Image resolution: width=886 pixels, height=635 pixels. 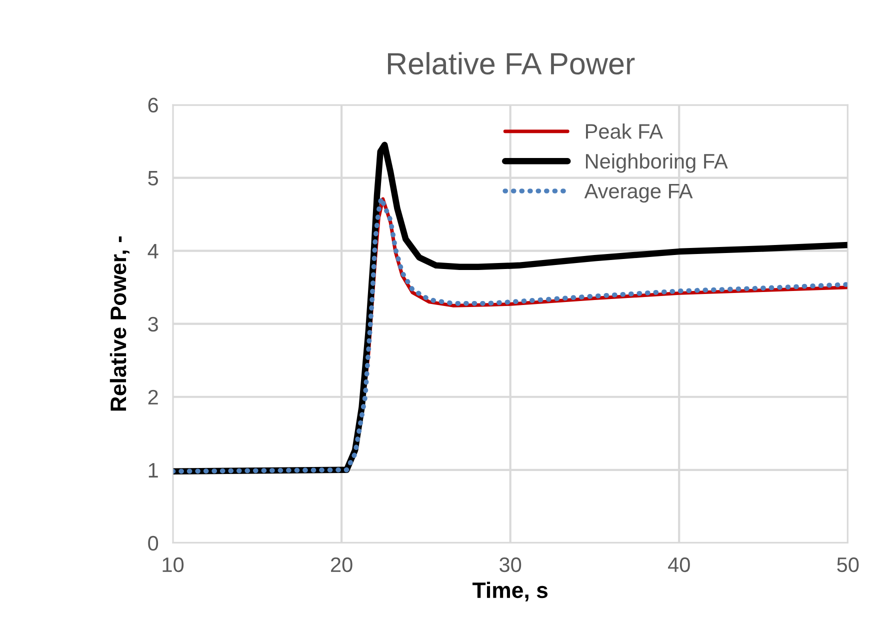 What do you see at coordinates (153, 397) in the screenshot?
I see `y-tick-label: 2` at bounding box center [153, 397].